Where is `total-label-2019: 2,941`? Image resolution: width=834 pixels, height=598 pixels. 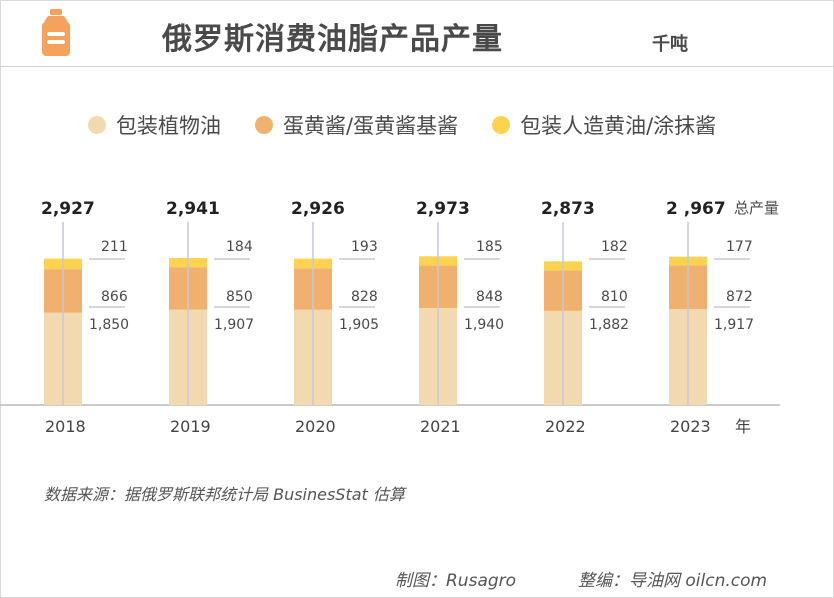
total-label-2019: 2,941 is located at coordinates (193, 209).